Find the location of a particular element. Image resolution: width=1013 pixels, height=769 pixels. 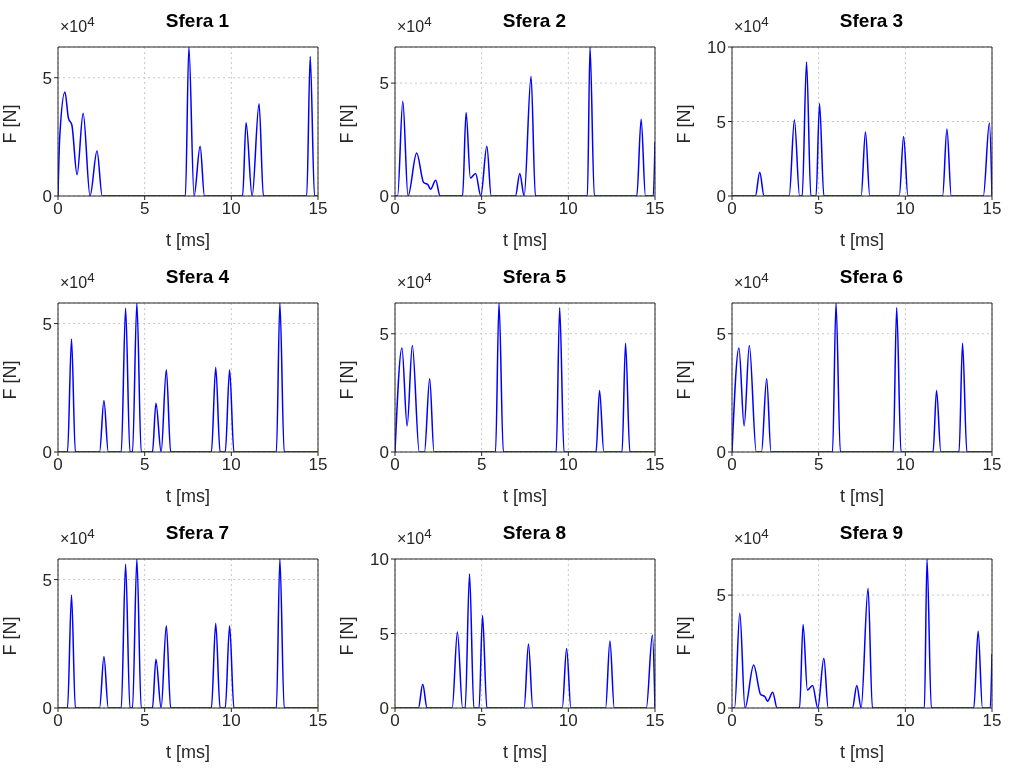

chart-title: Sfera 5 is located at coordinates (534, 276).